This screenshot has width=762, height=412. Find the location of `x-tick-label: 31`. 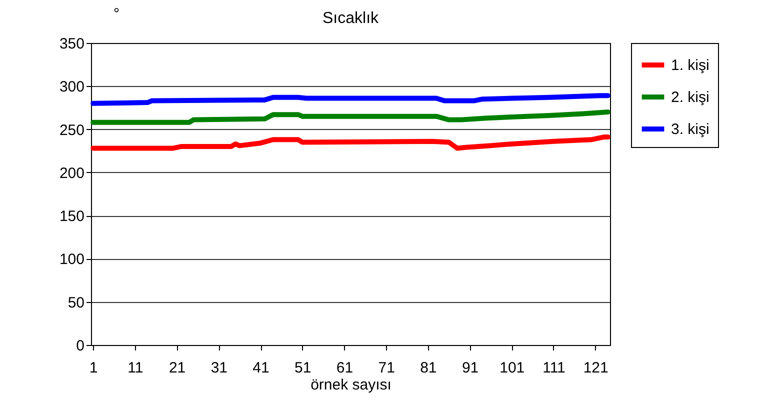

x-tick-label: 31 is located at coordinates (219, 368).